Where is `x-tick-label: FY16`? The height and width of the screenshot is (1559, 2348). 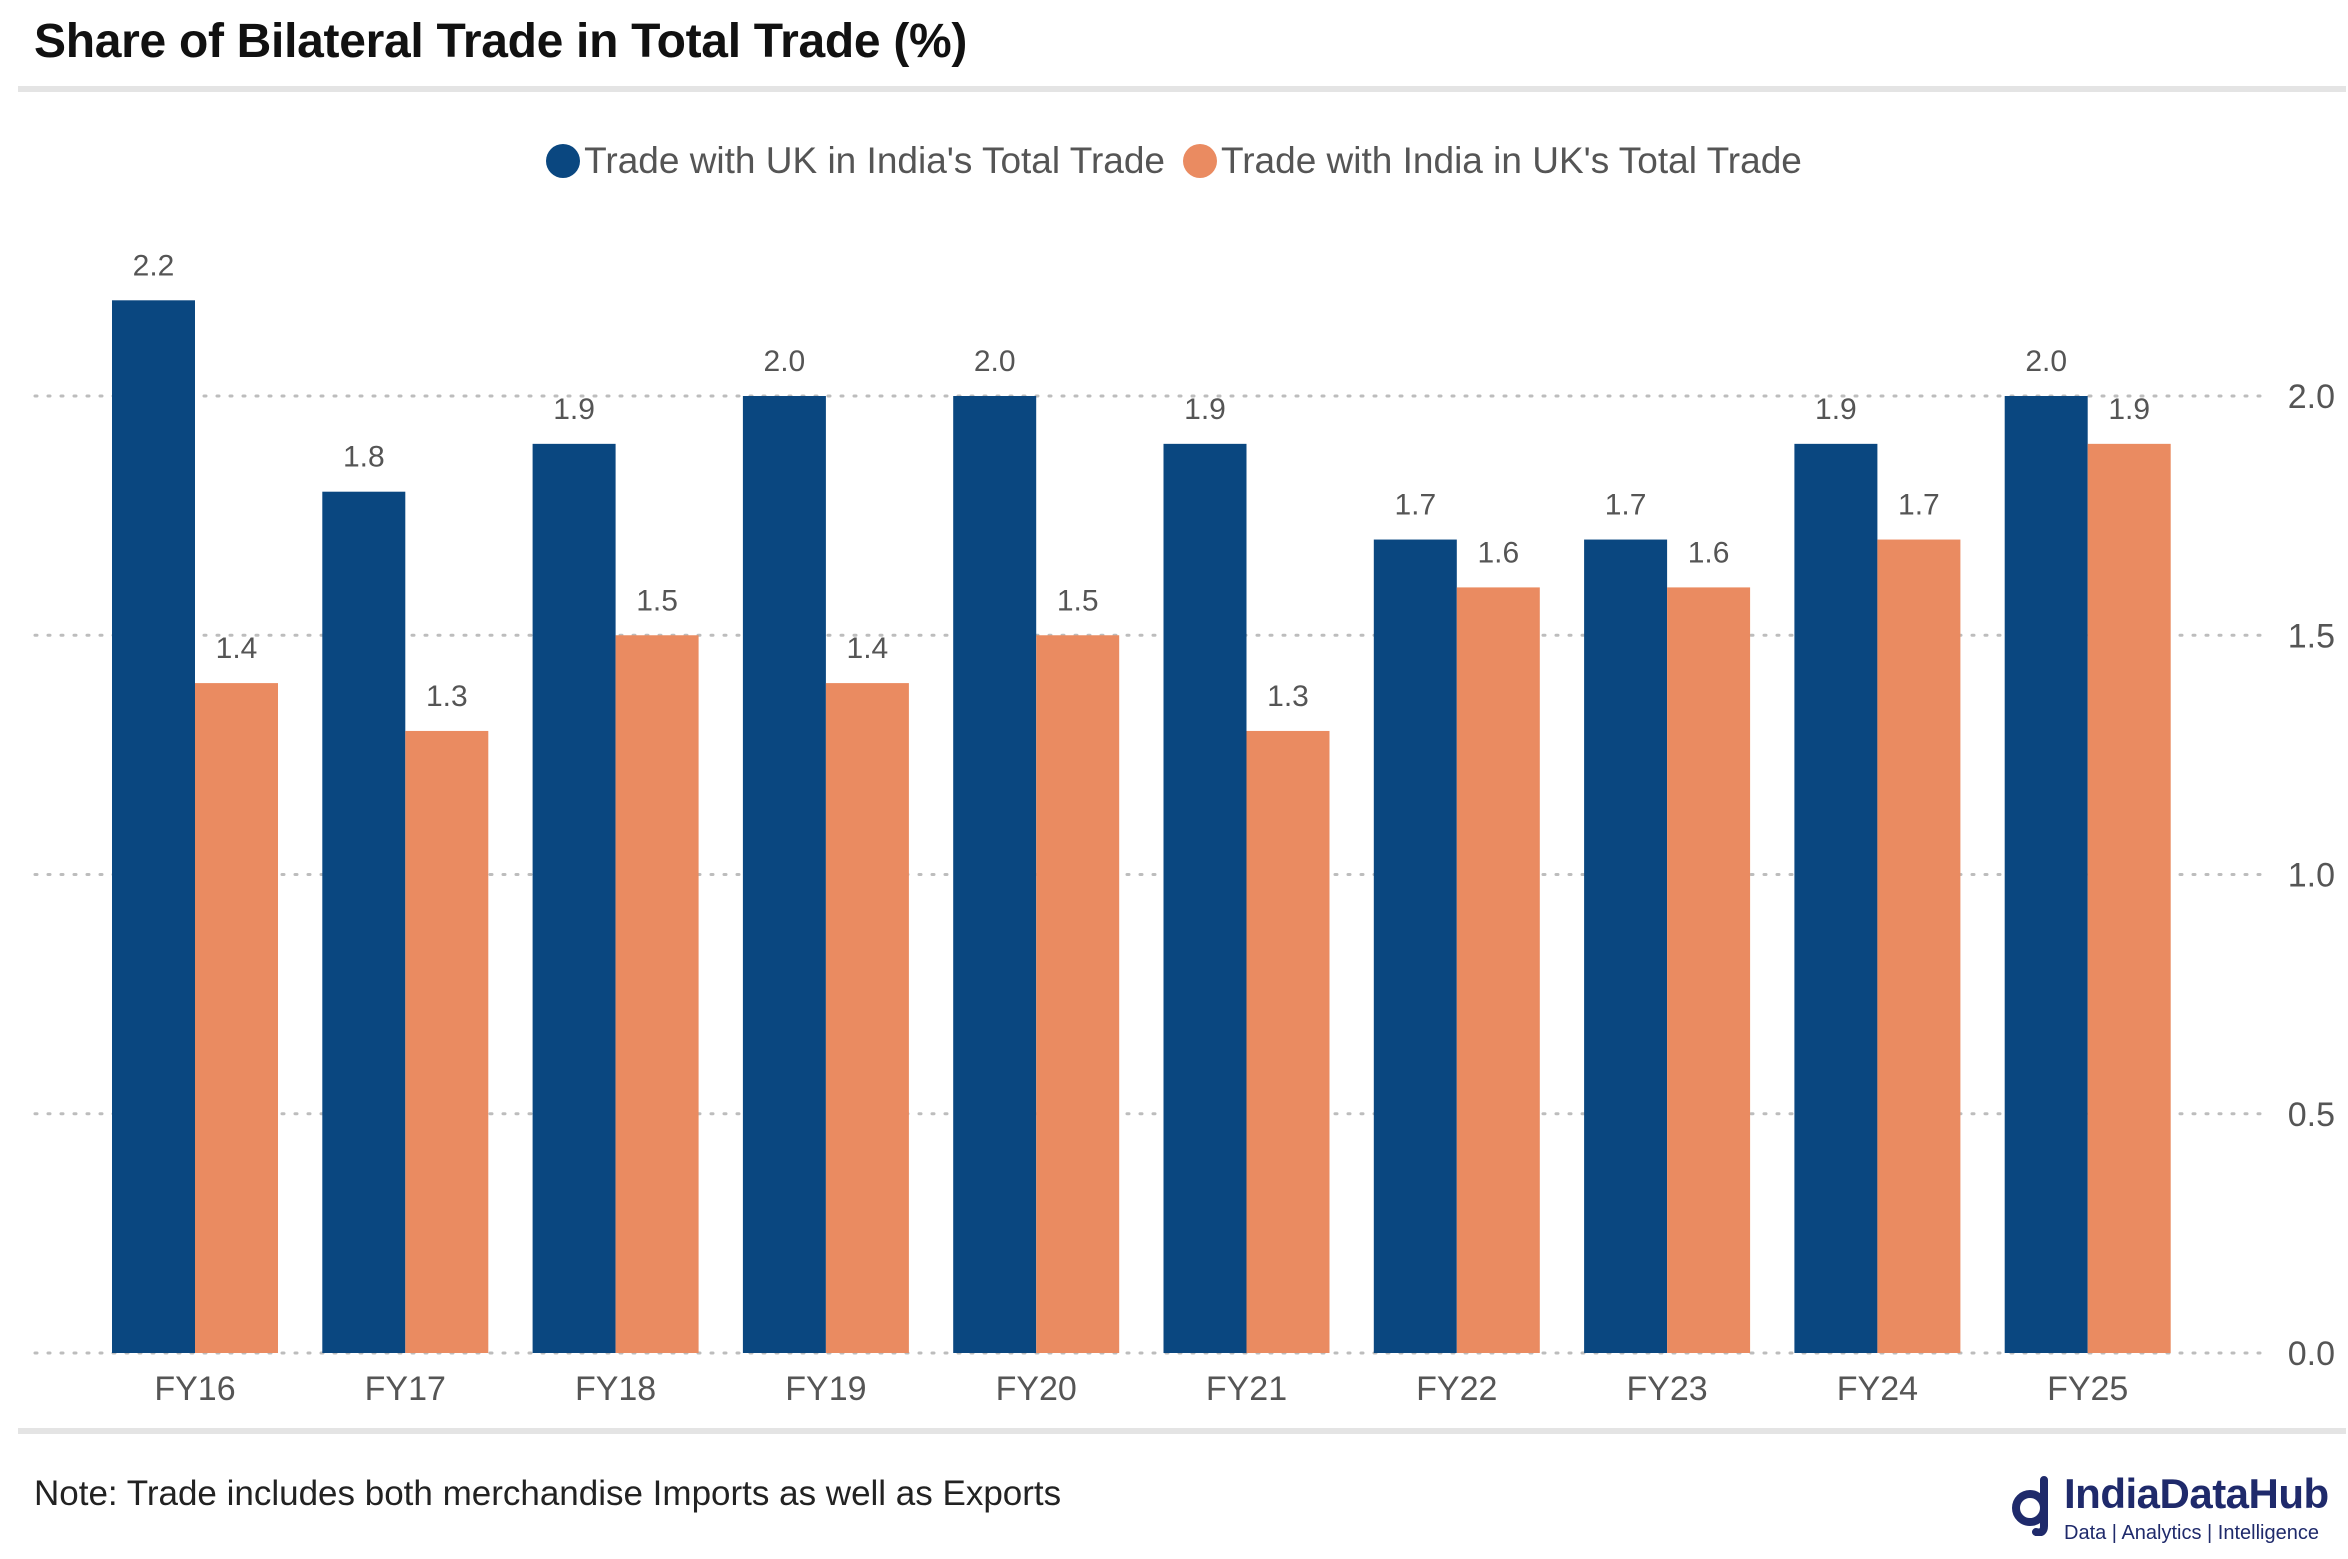 x-tick-label: FY16 is located at coordinates (194, 1389).